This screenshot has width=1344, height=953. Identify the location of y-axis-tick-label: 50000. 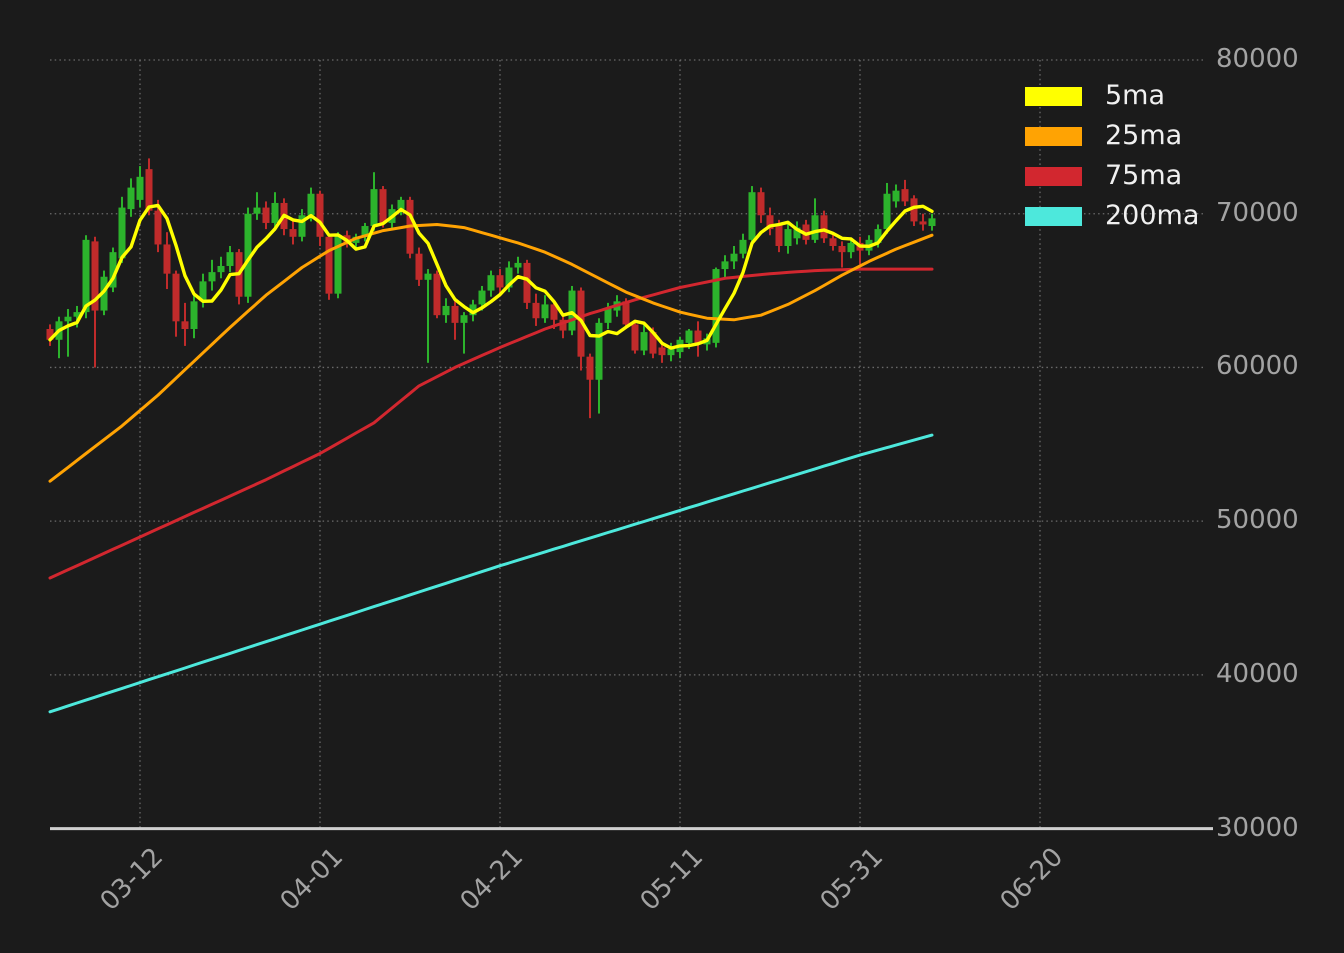
(1257, 519).